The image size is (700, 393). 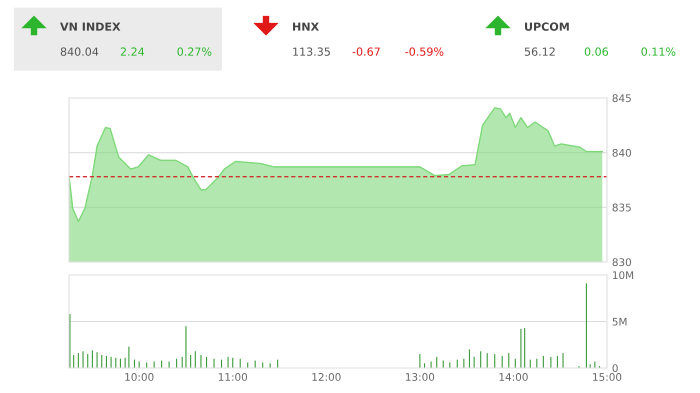 I want to click on y-tick-label: 835, so click(x=621, y=208).